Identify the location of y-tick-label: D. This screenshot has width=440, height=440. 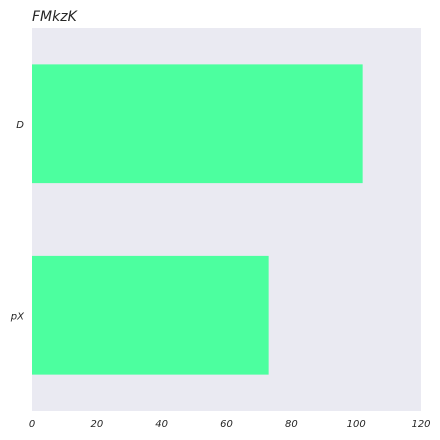
(20, 125).